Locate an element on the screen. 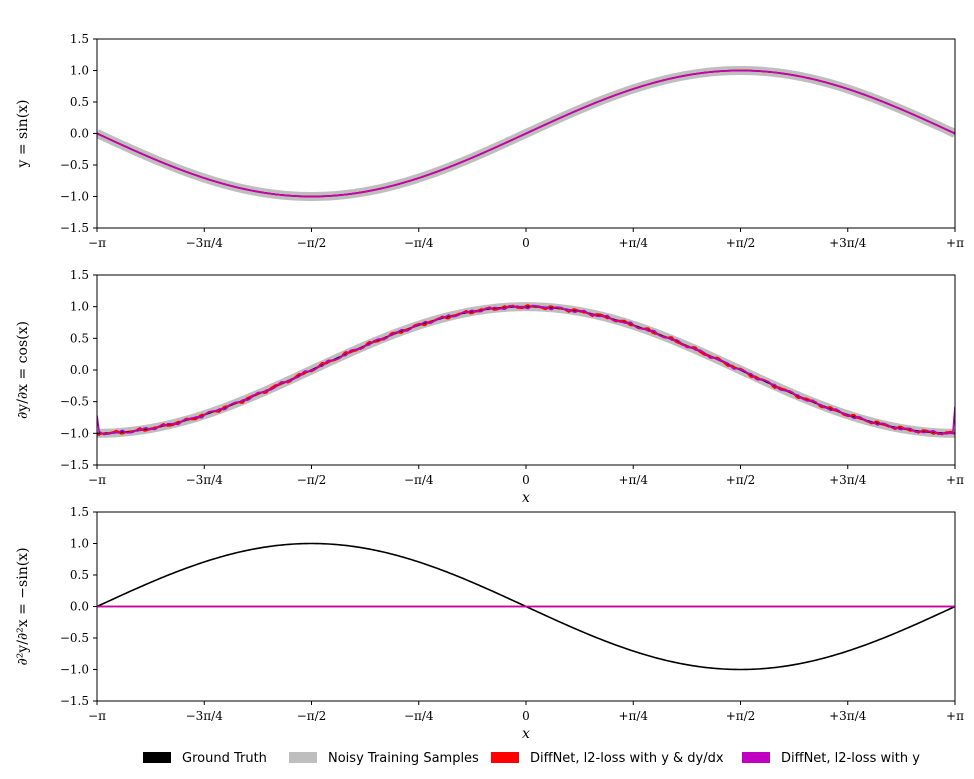  series-diffnet-y-dydx-line is located at coordinates (526, 370).